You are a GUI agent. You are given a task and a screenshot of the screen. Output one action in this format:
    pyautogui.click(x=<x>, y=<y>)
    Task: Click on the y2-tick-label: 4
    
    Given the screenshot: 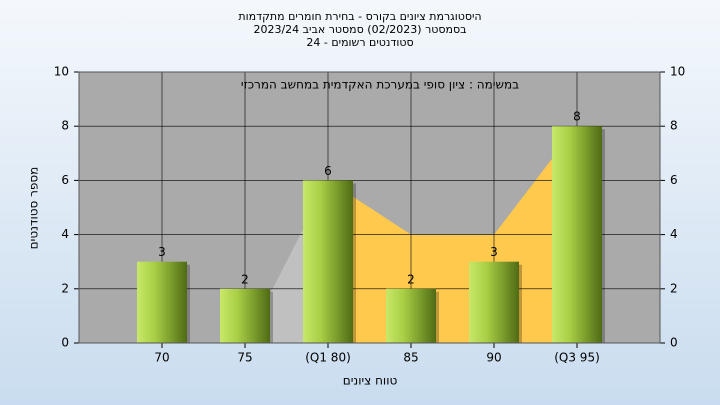 What is the action you would take?
    pyautogui.click(x=674, y=234)
    